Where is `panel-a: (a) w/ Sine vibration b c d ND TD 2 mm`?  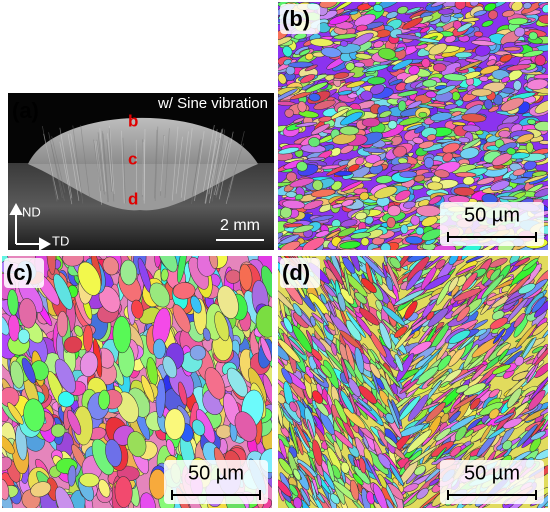 panel-a: (a) w/ Sine vibration b c d ND TD 2 mm is located at coordinates (141, 172).